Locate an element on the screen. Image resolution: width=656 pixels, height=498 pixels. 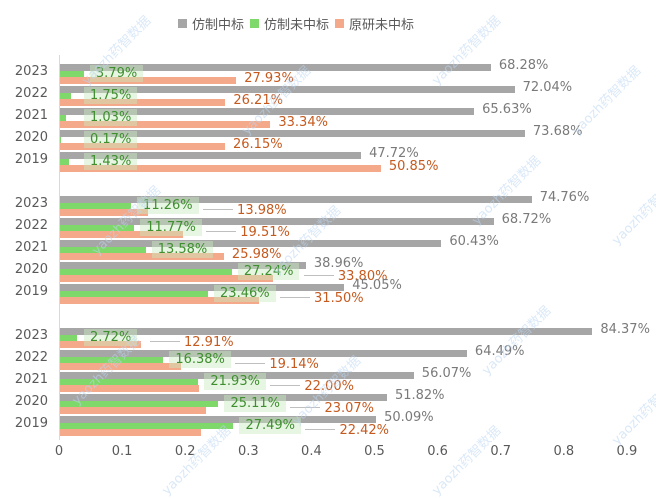
data-label-original-lost: 33.34% is located at coordinates (303, 122).